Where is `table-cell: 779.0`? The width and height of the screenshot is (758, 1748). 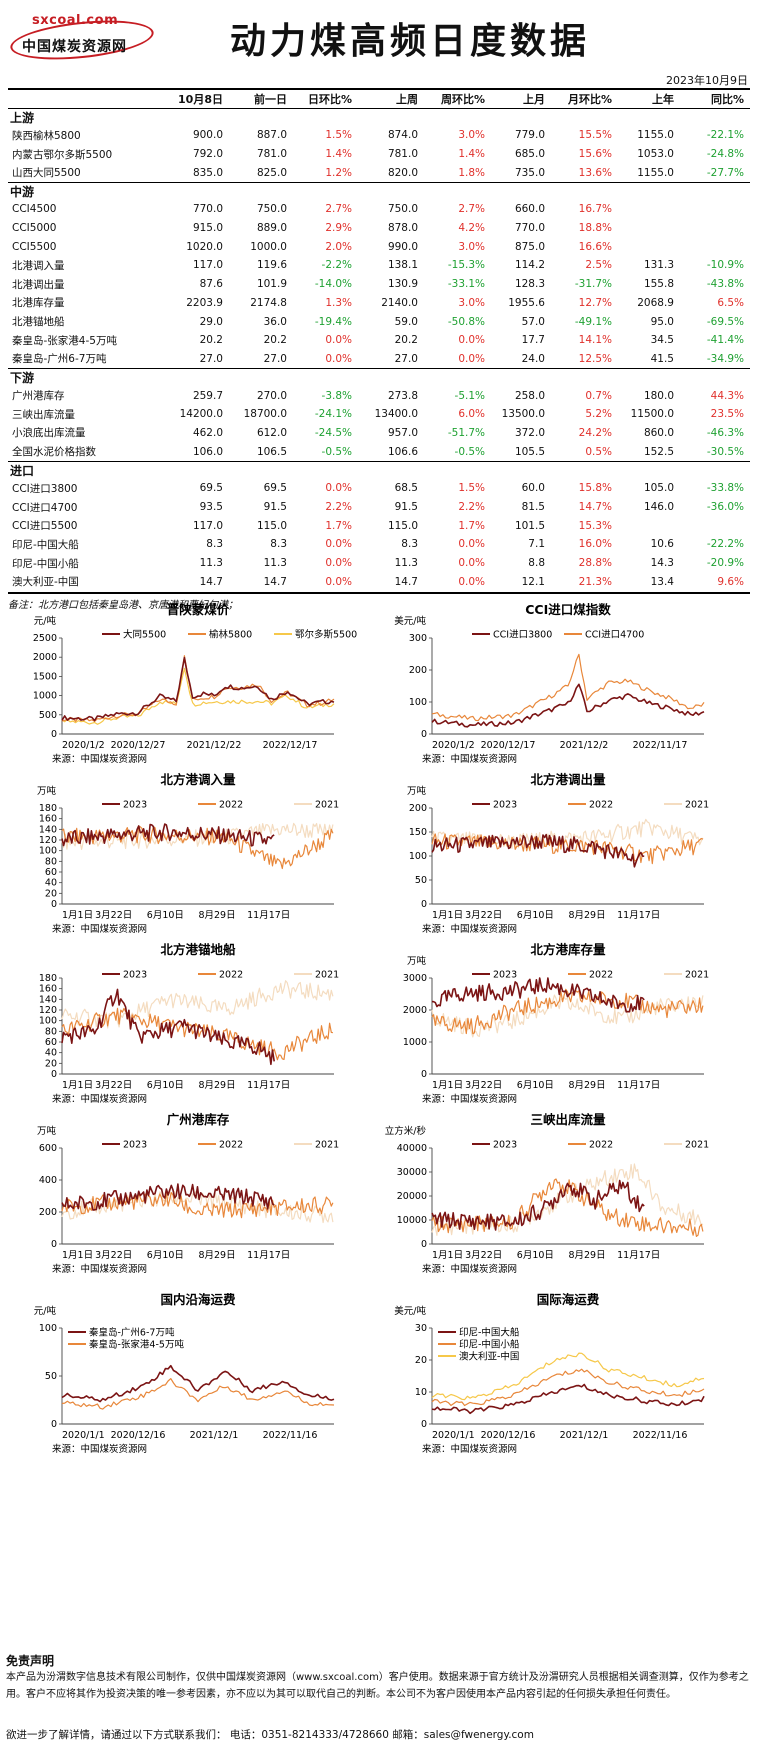 table-cell: 779.0 is located at coordinates (529, 135).